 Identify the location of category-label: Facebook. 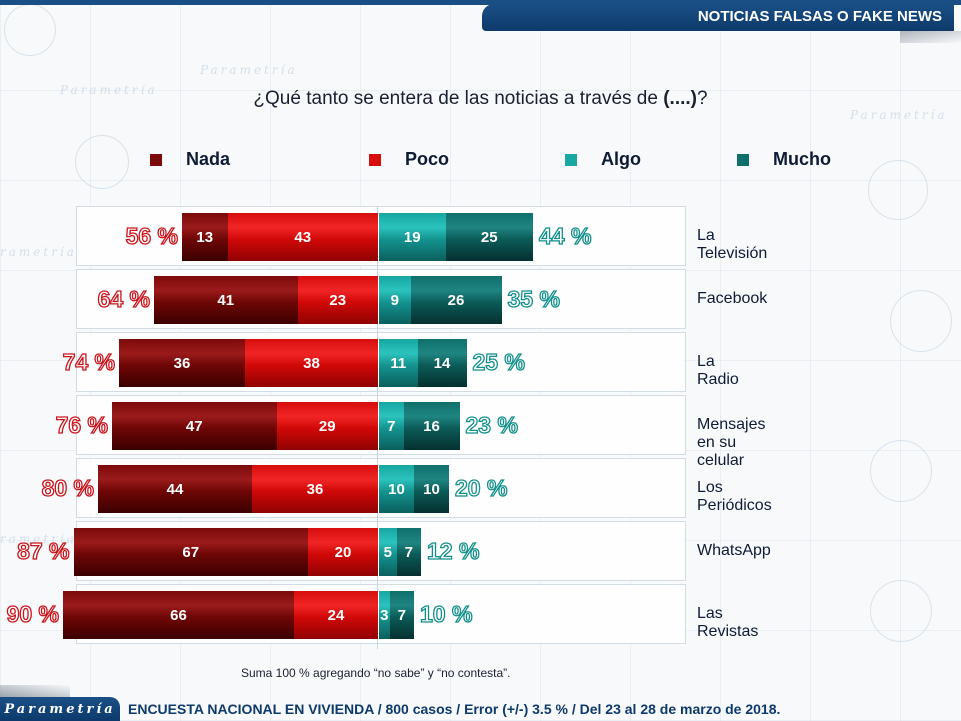
(732, 298).